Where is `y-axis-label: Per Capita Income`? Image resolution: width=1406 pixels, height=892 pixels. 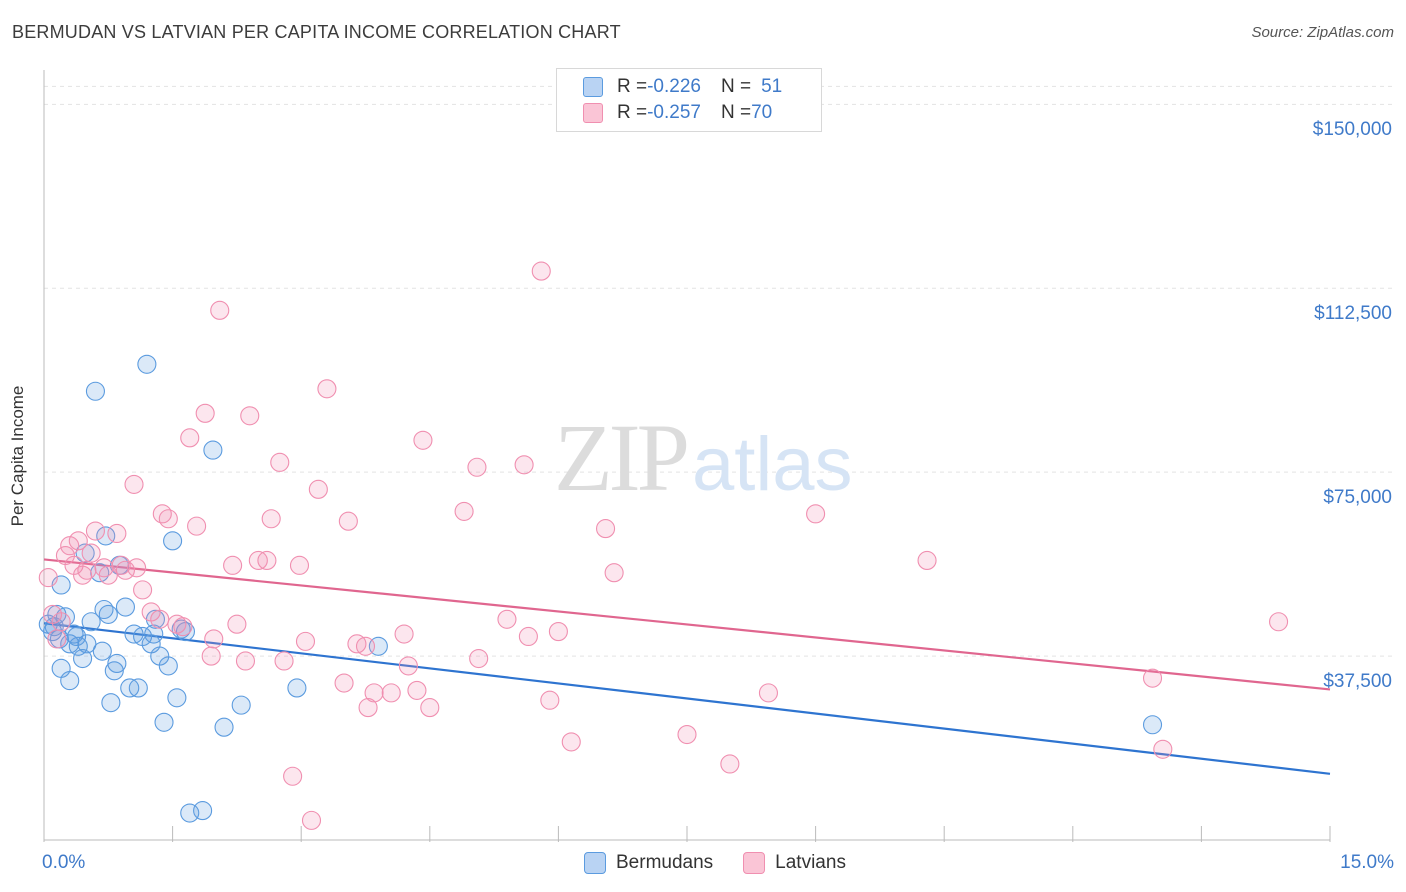 y-axis-label: Per Capita Income is located at coordinates (17, 456).